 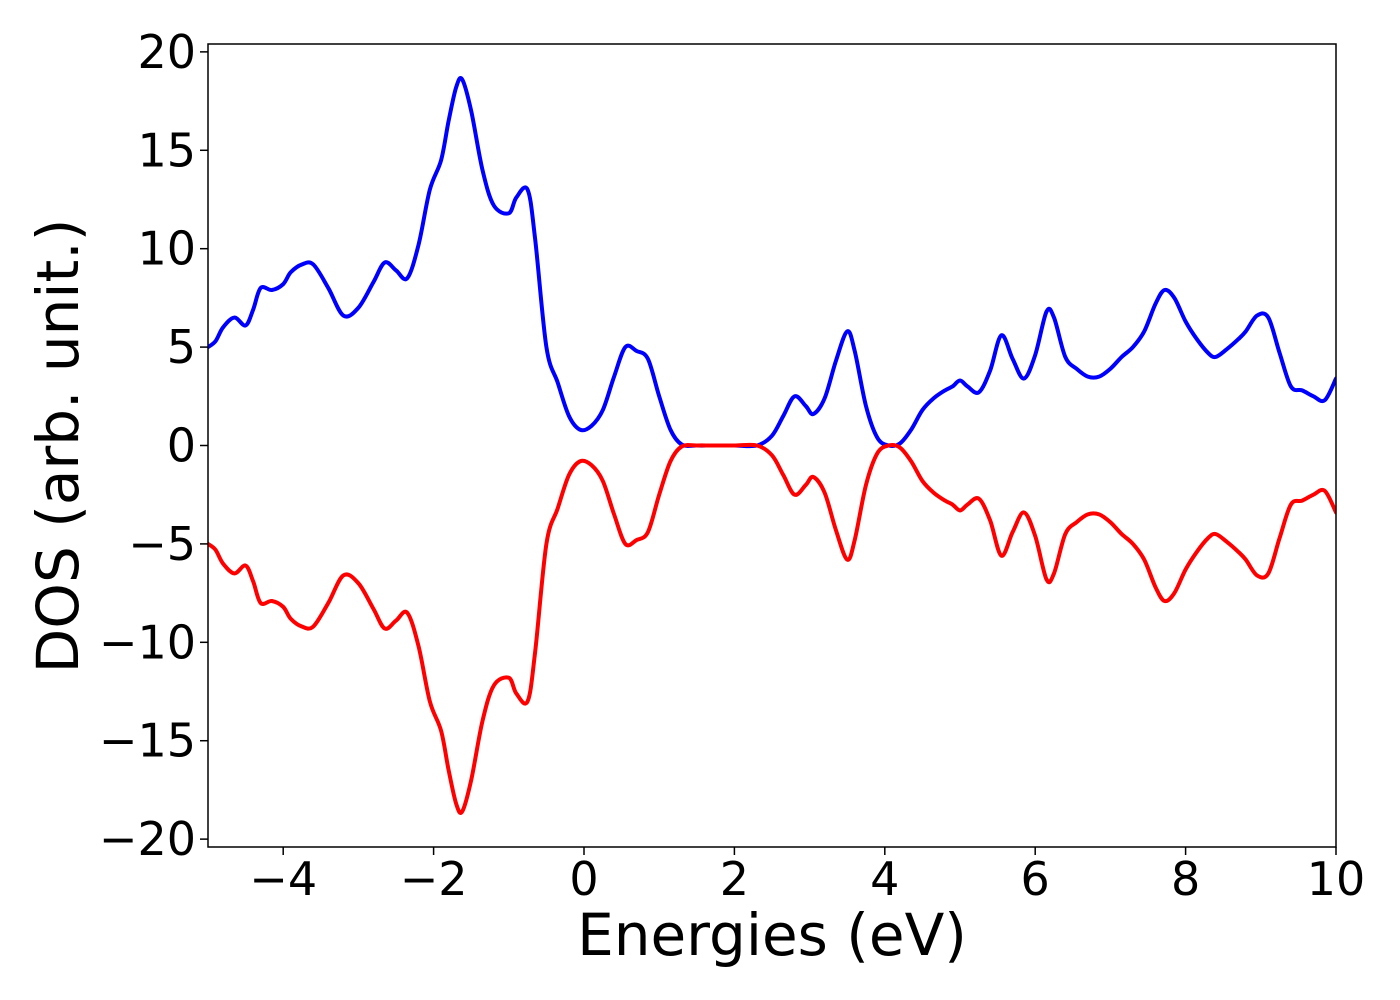 I want to click on y-tick-label: −20, so click(x=147, y=839).